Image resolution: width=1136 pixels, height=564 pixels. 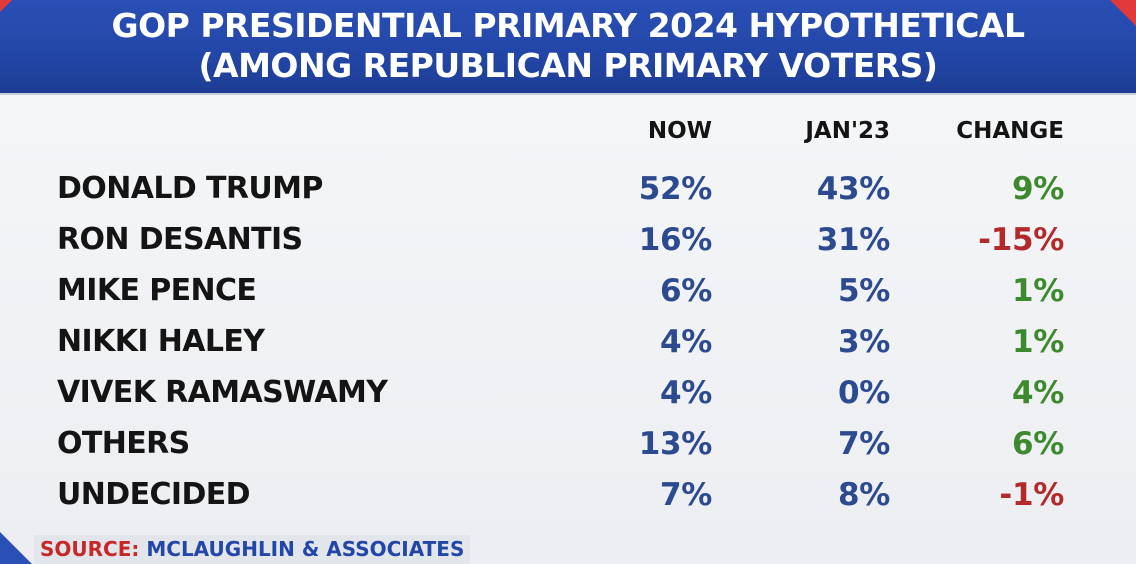 I want to click on candidate-name: OTHERS, so click(x=123, y=443).